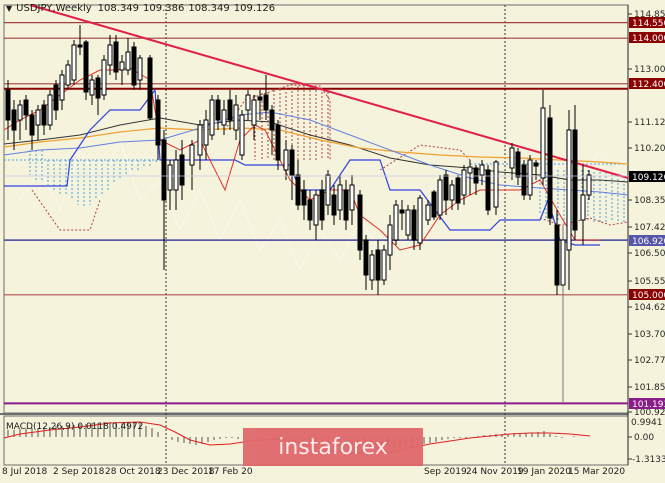 The image size is (665, 483). What do you see at coordinates (186, 472) in the screenshot?
I see `time-label: 23 Dec 2018` at bounding box center [186, 472].